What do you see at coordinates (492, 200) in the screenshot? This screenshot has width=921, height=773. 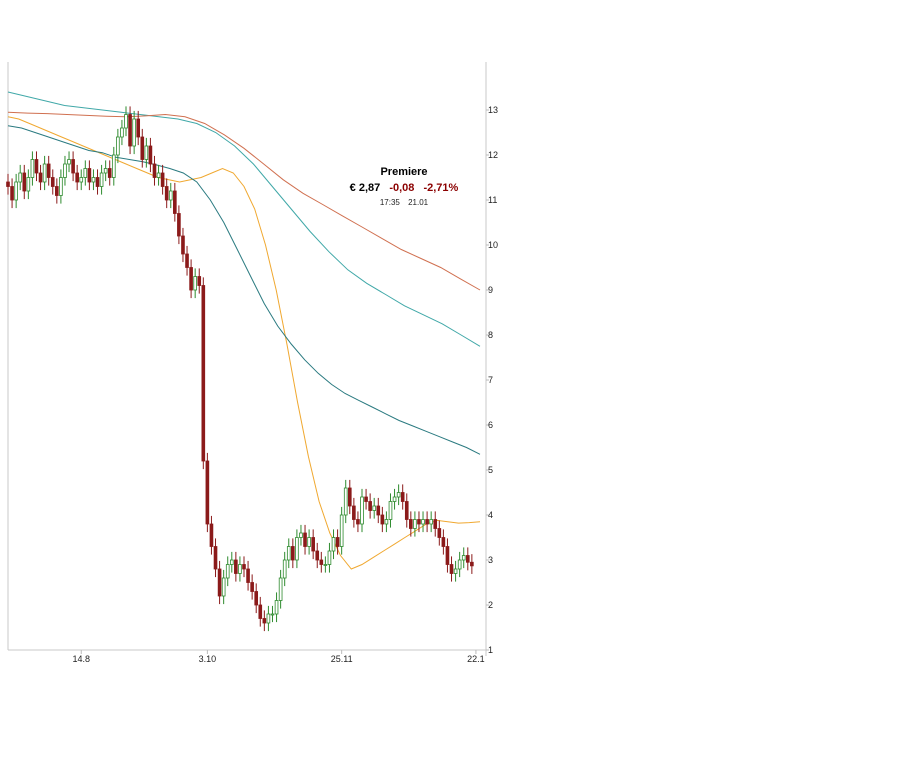 I see `y-tick-label: 11` at bounding box center [492, 200].